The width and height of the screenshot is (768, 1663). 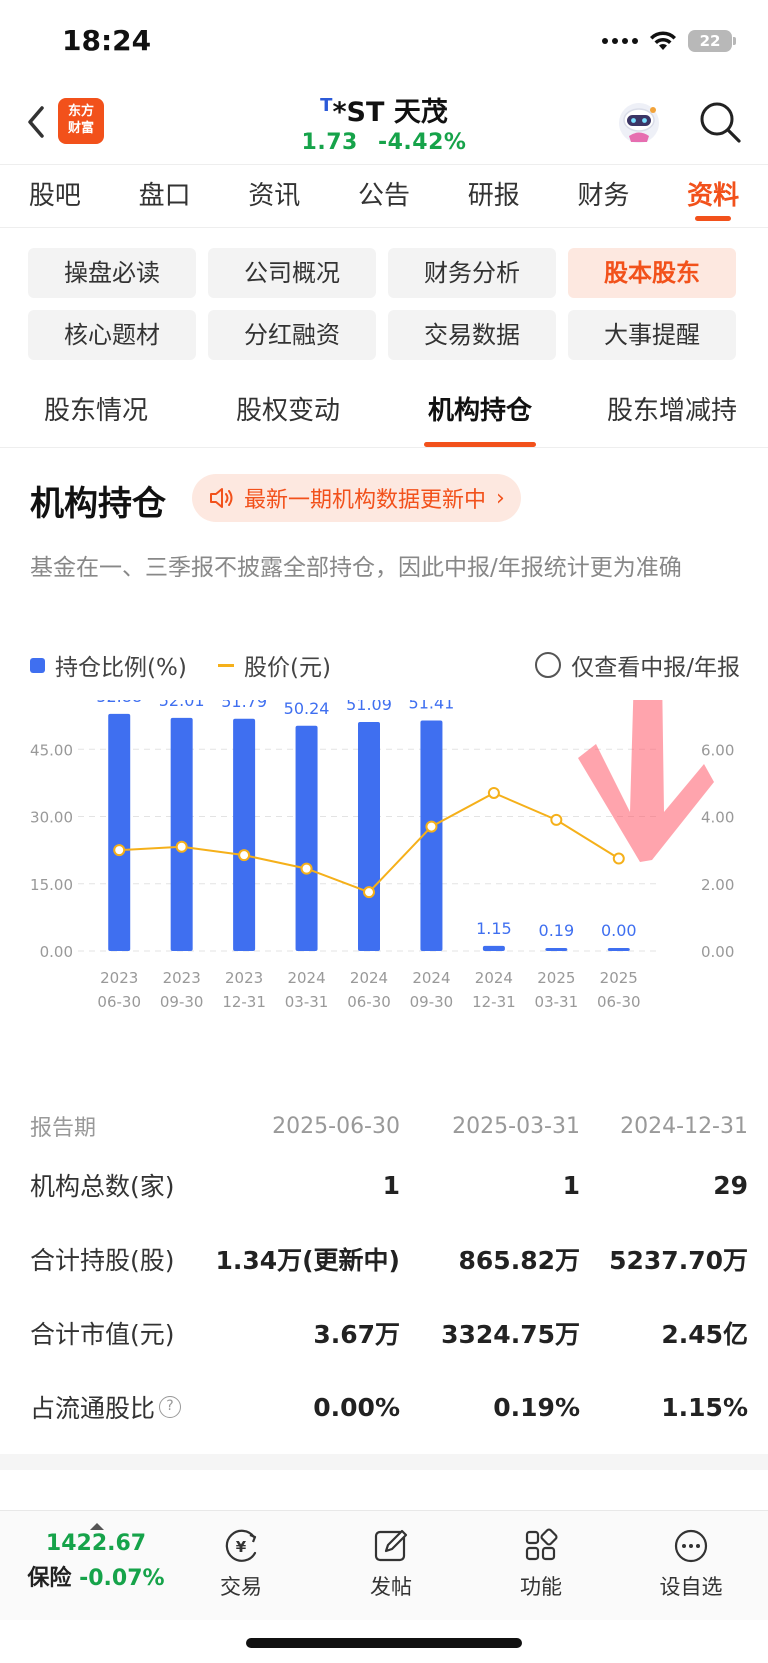 I want to click on row-value: 0.19%, so click(x=536, y=1407).